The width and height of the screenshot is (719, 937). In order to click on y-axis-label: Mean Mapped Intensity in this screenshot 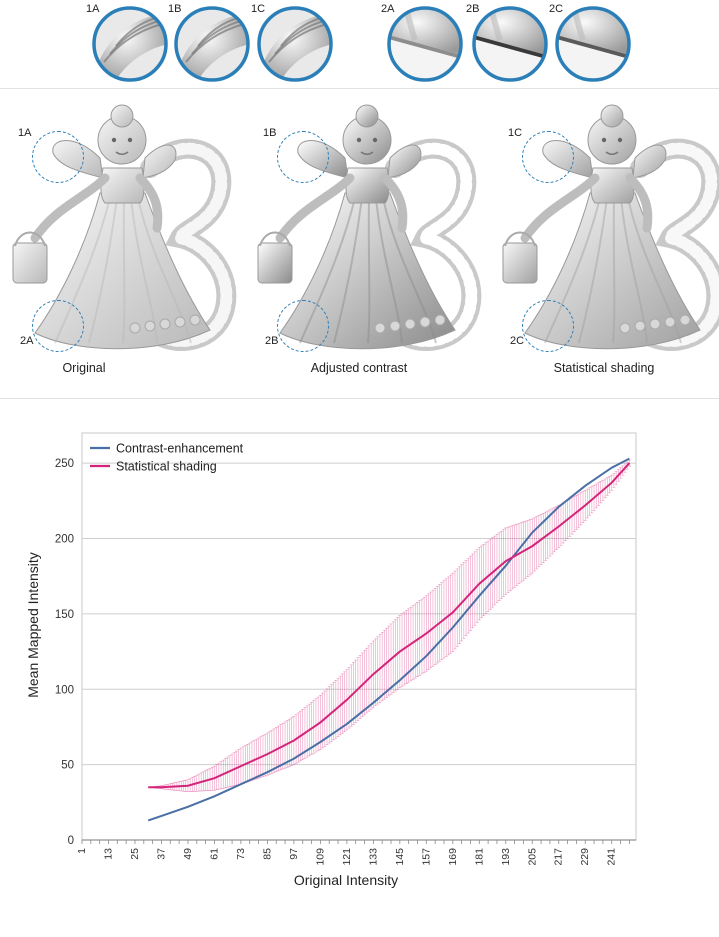, I will do `click(33, 625)`.